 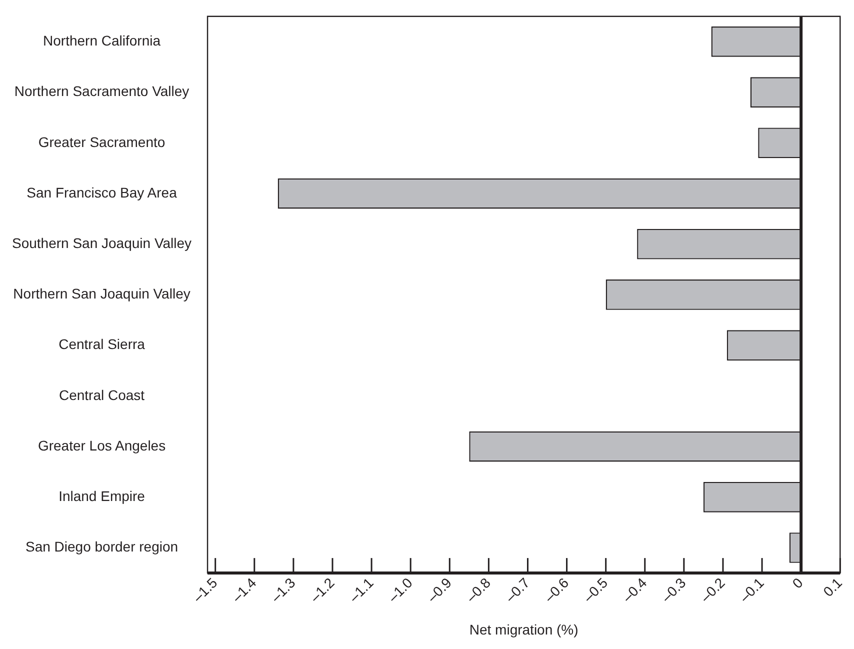 I want to click on x-tick-label: –0.2, so click(x=712, y=590).